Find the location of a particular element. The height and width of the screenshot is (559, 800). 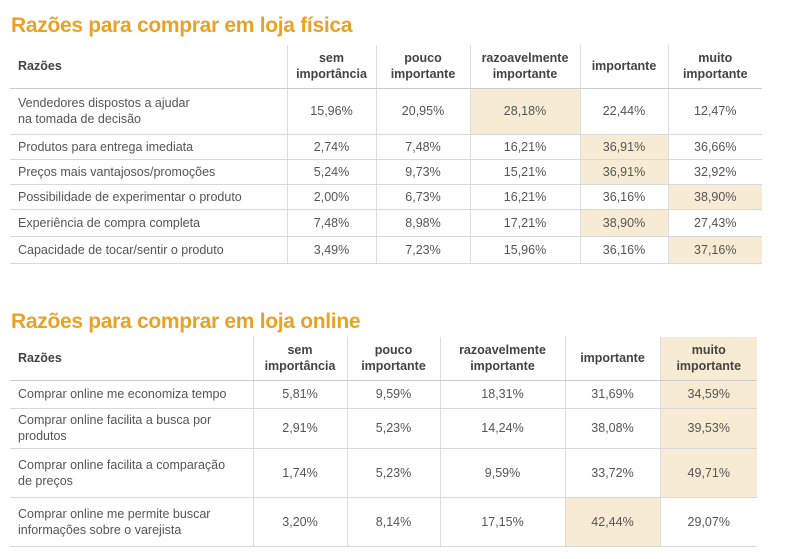

online-store-title: Razões para comprar em loja online is located at coordinates (186, 321).